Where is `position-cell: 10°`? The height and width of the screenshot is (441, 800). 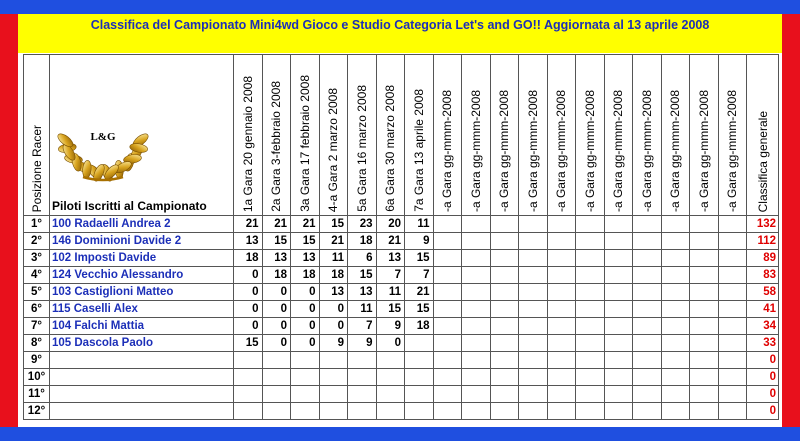
position-cell: 10° is located at coordinates (36, 377).